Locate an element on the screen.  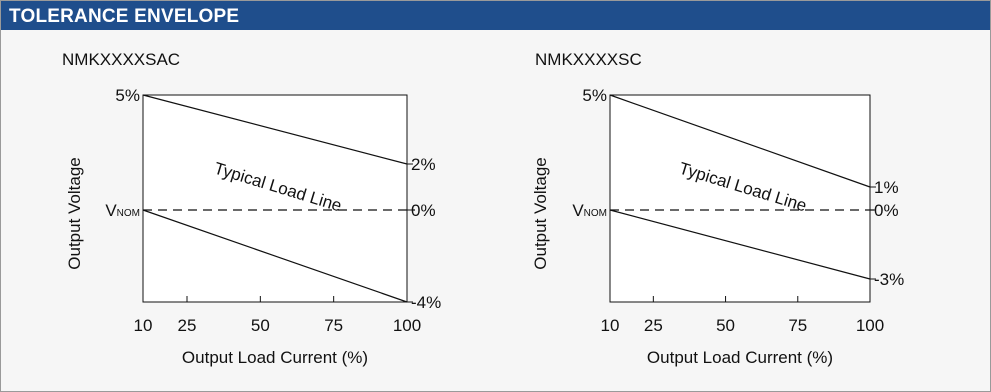
right-axis-label: 2% is located at coordinates (423, 164).